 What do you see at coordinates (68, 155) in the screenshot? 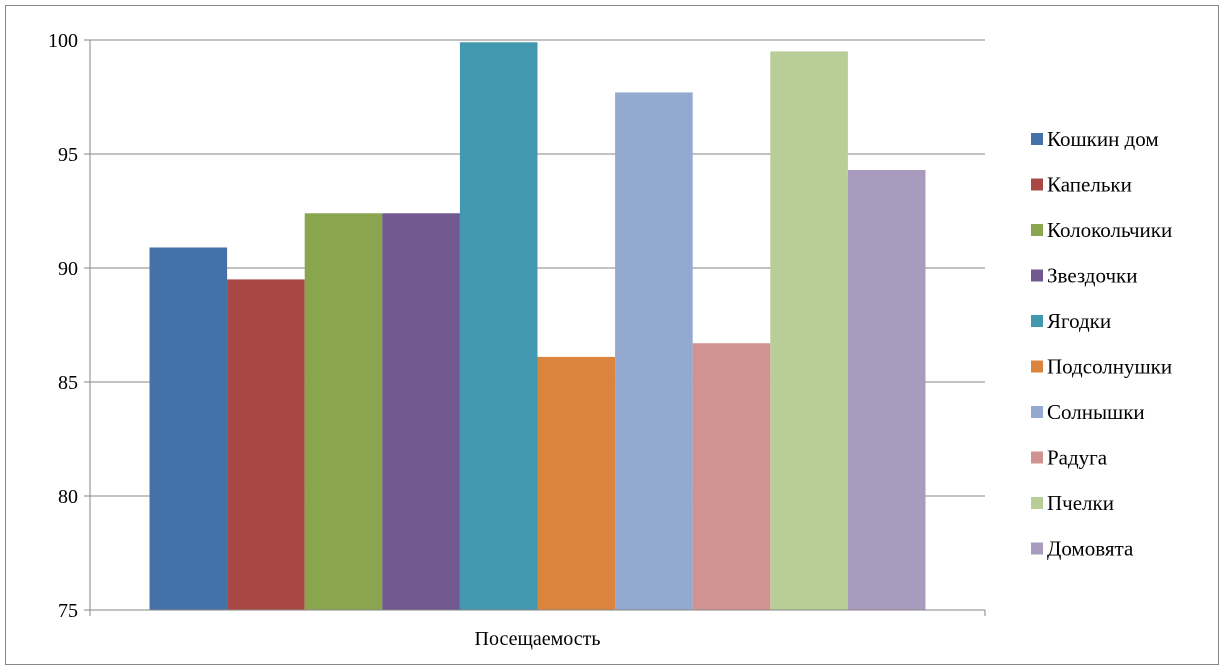
I see `y-tick-label: 95` at bounding box center [68, 155].